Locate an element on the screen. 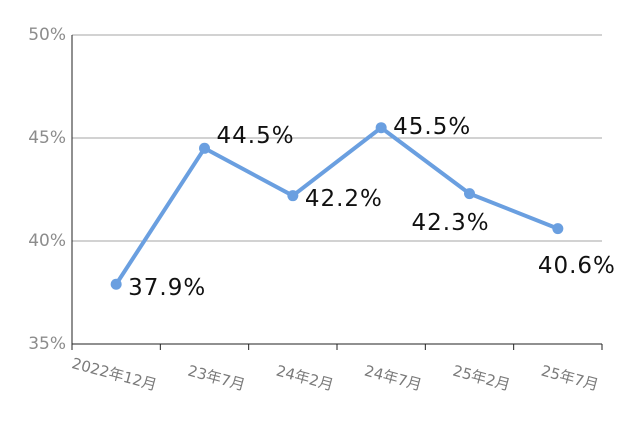  x-tick-label: 2022年12月 is located at coordinates (114, 374).